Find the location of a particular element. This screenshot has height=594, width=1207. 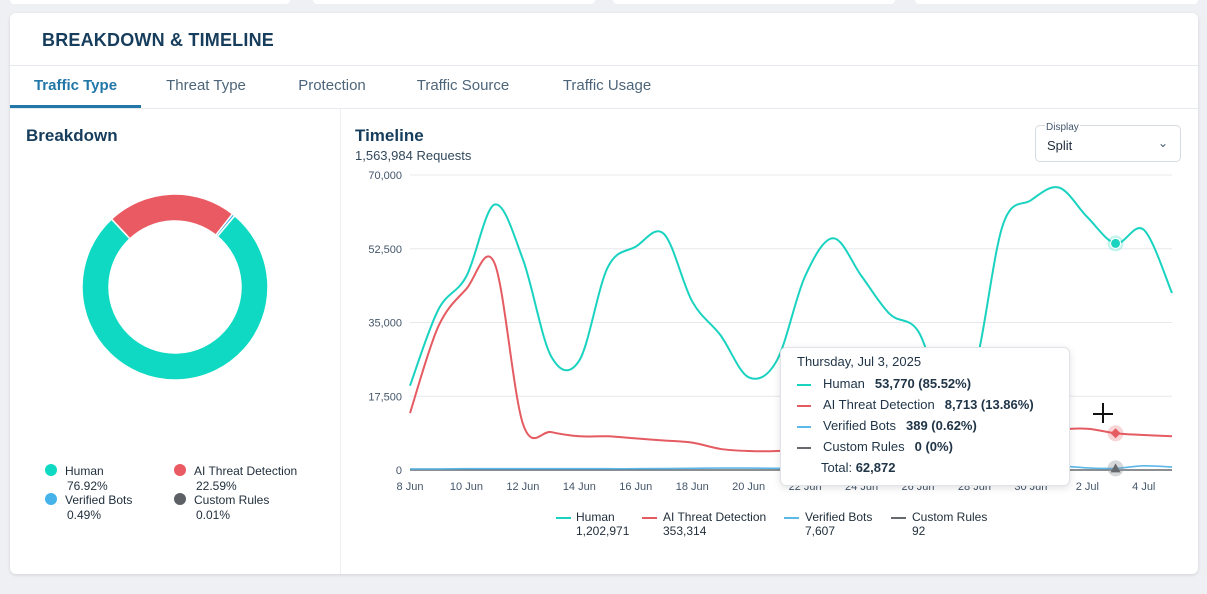

tab-protection: Protection is located at coordinates (332, 85).